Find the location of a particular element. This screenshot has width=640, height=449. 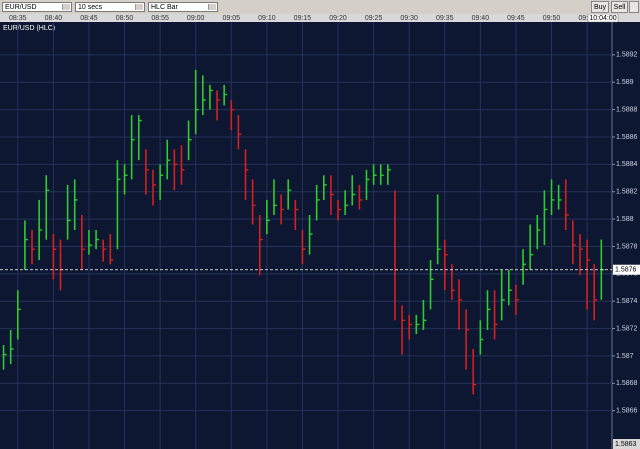

price-axis-band is located at coordinates (626, 235).